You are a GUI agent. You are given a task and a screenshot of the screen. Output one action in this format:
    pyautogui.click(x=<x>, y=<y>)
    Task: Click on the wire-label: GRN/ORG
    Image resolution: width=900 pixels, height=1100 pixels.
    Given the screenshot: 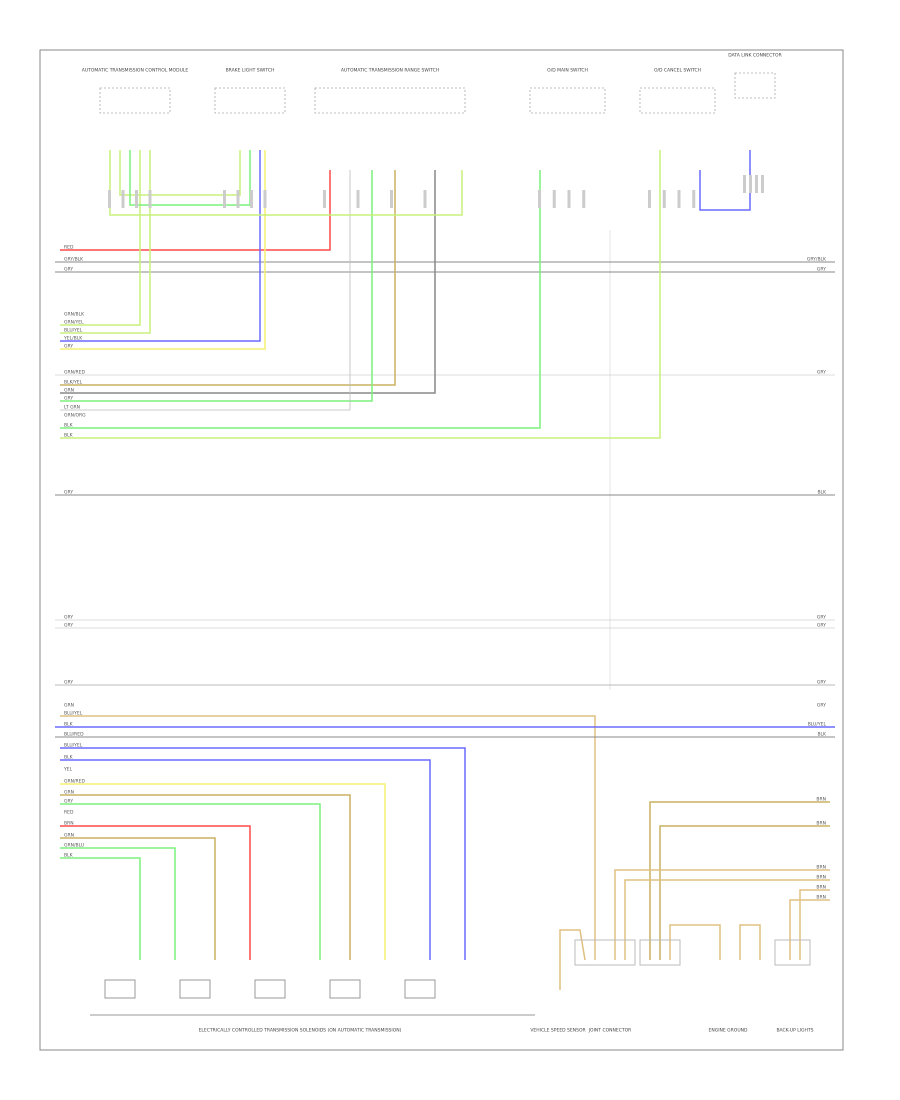 What is the action you would take?
    pyautogui.click(x=75, y=416)
    